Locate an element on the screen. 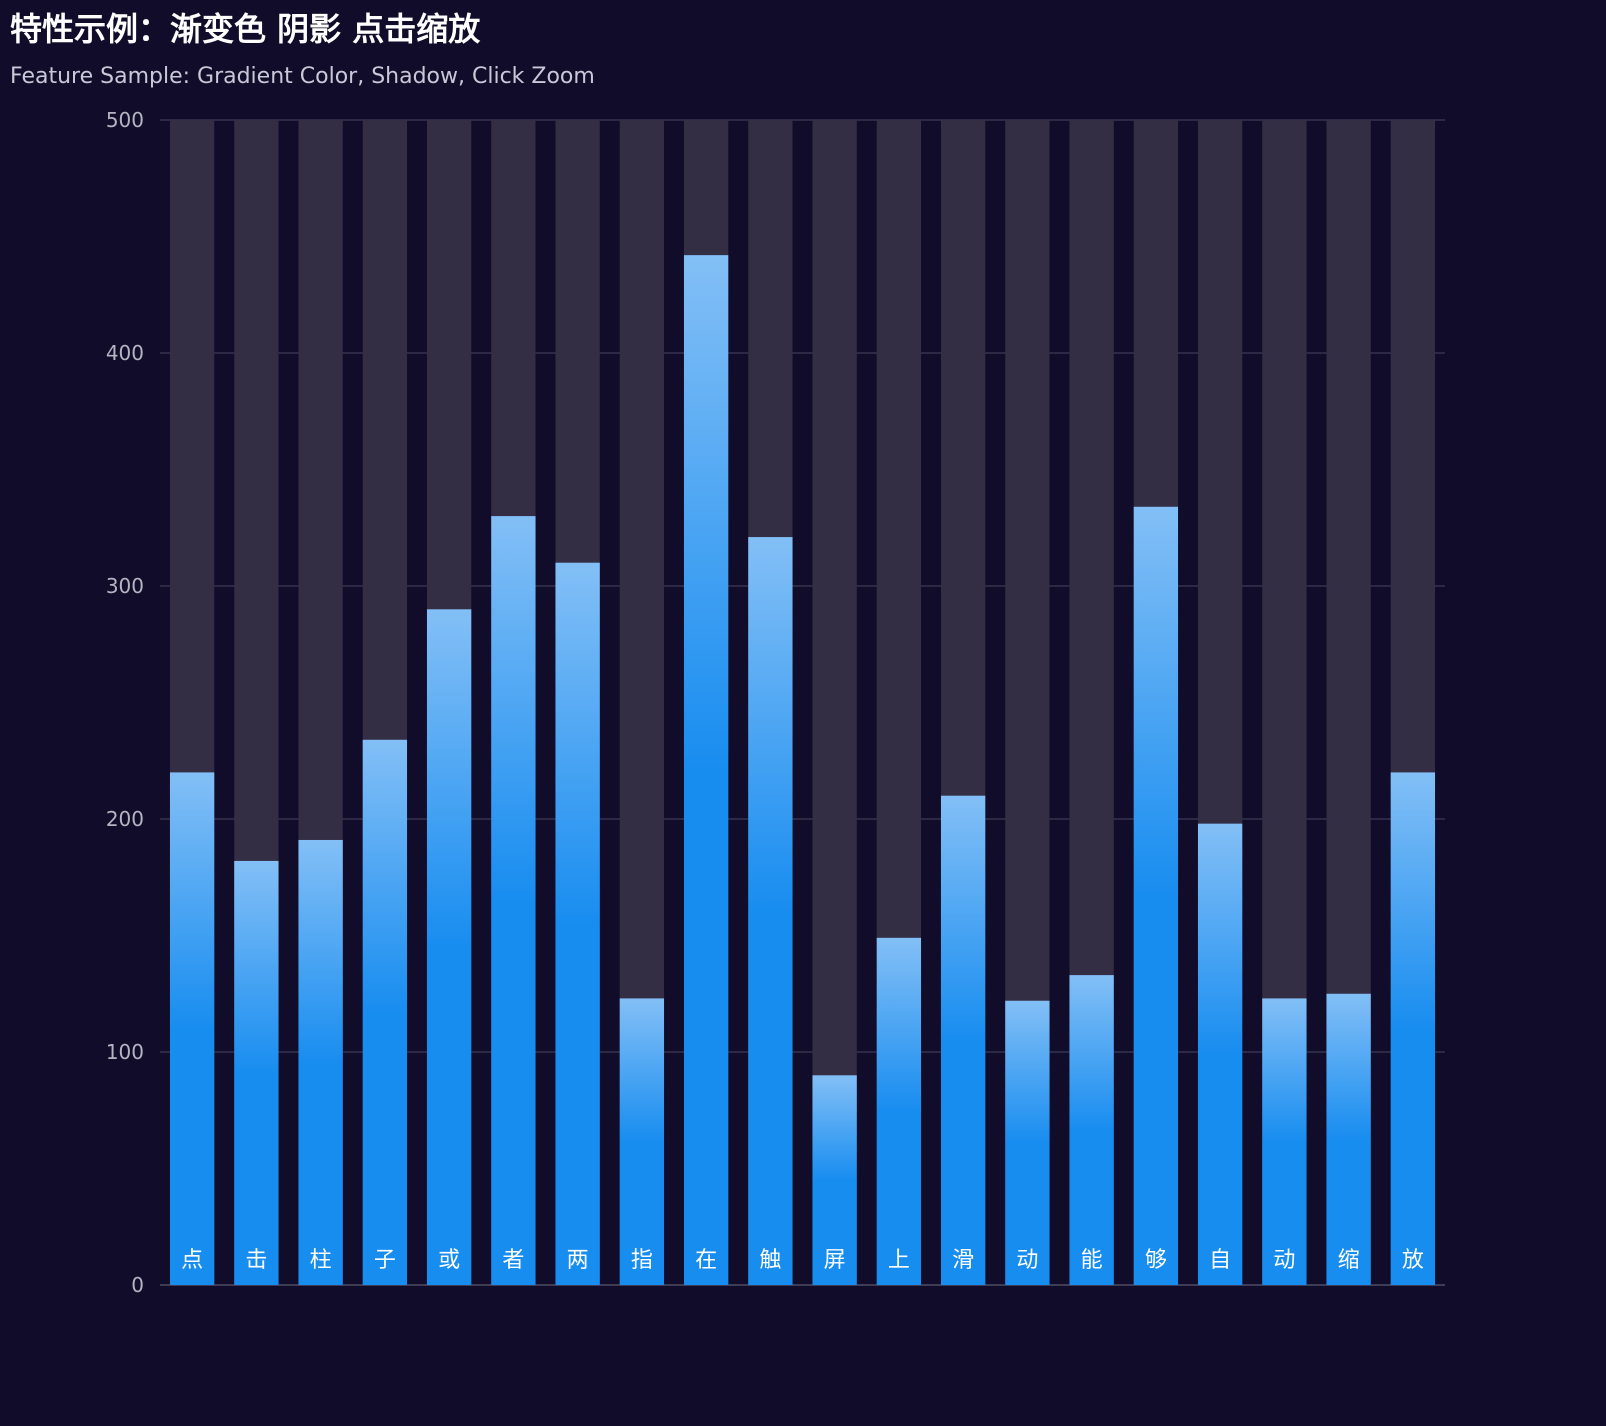 This screenshot has width=1606, height=1426. y-tick-label: 0 is located at coordinates (137, 1285).